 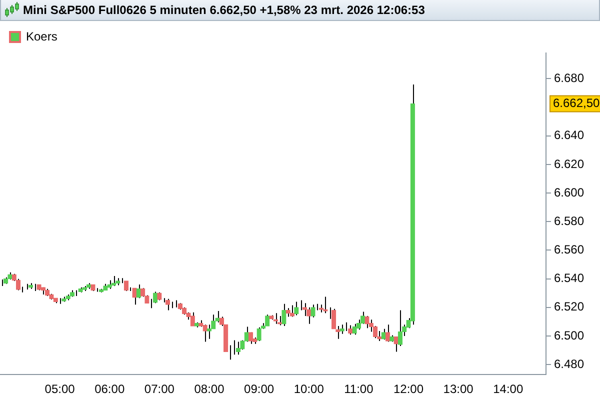 What do you see at coordinates (259, 389) in the screenshot?
I see `x-tick-label: 09:00` at bounding box center [259, 389].